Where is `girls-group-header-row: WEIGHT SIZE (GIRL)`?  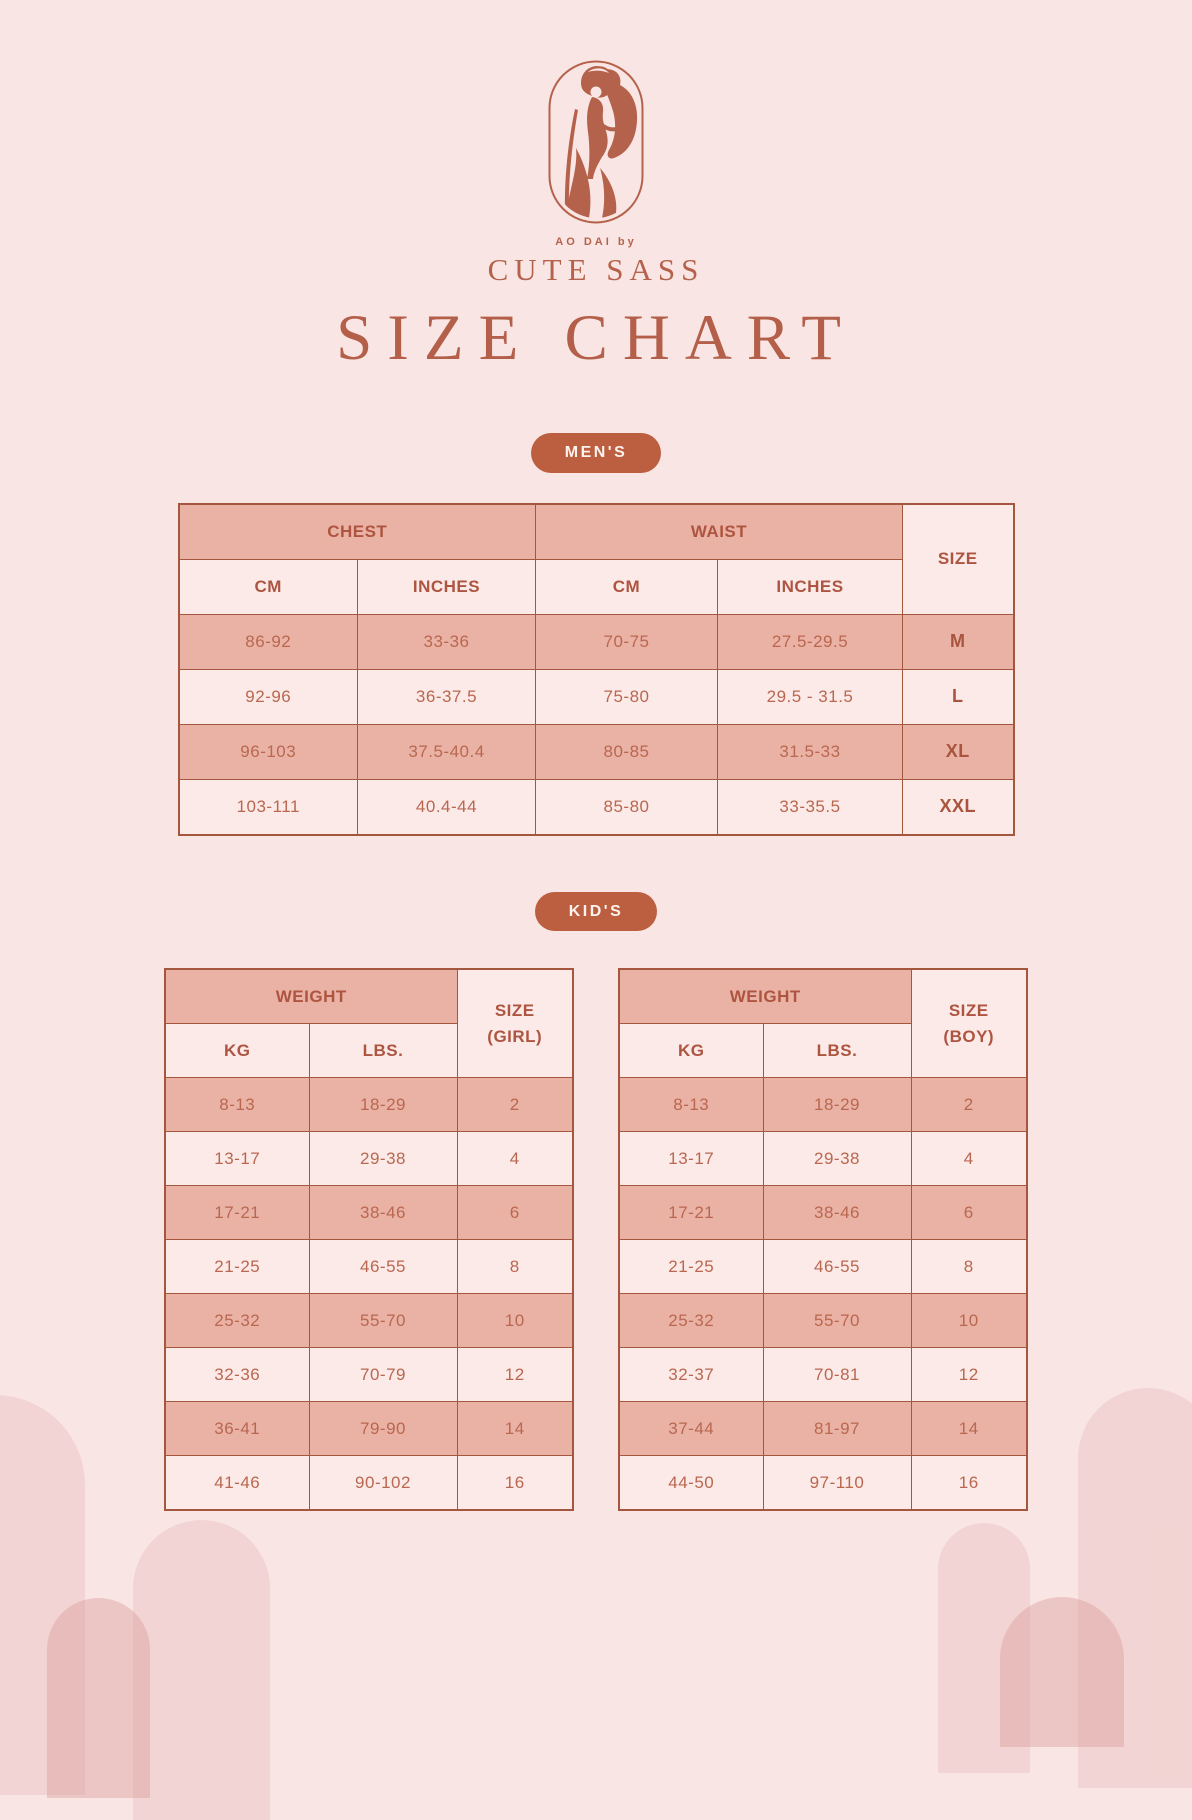
girls-group-header-row: WEIGHT SIZE (GIRL) is located at coordinates (369, 1023).